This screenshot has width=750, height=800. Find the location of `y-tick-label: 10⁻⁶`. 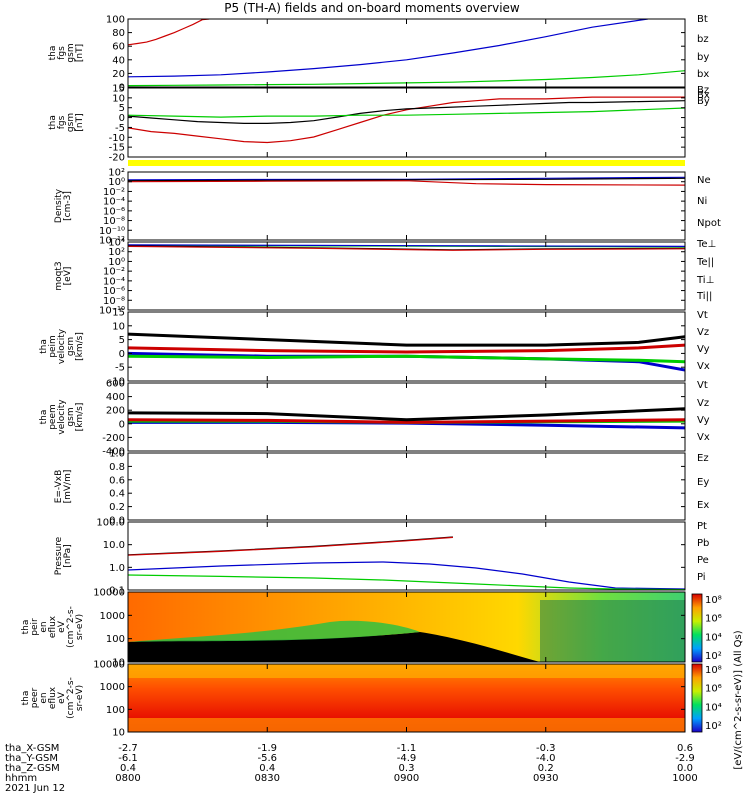

y-tick-label: 10⁻⁶ is located at coordinates (114, 291).